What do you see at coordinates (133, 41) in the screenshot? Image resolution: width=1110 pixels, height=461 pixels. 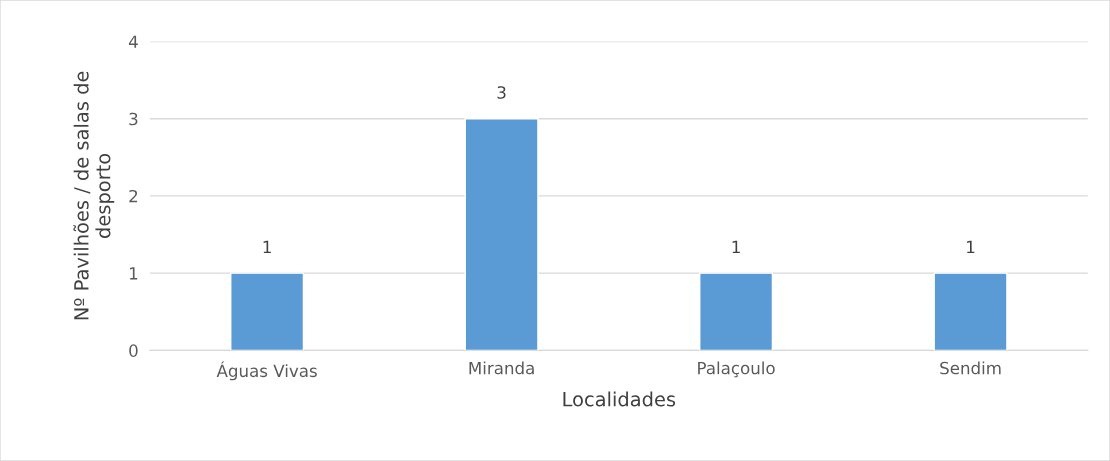 I see `y-tick-label: 4` at bounding box center [133, 41].